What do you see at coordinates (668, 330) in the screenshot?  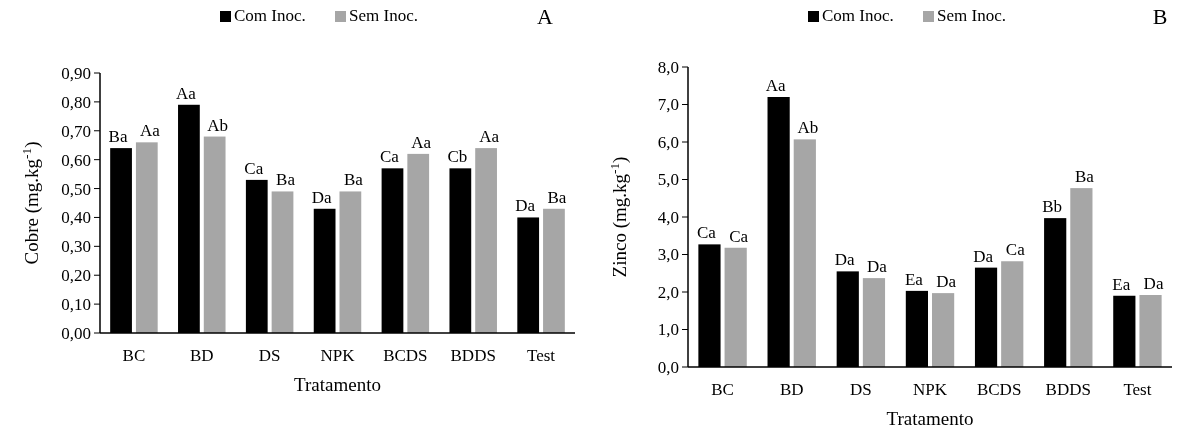 I see `y-tick-label: 1,0` at bounding box center [668, 330].